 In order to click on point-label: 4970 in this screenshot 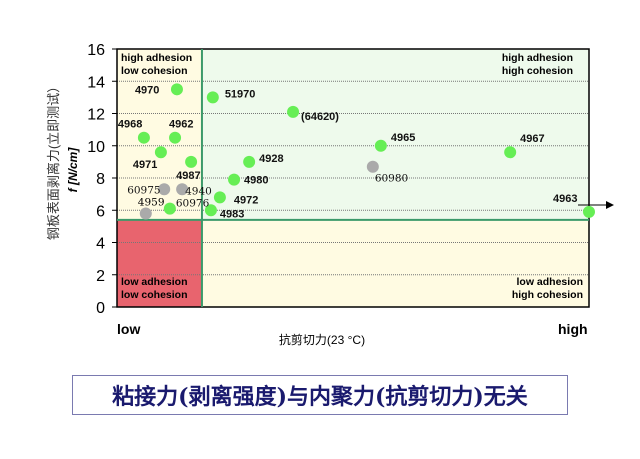, I will do `click(147, 90)`.